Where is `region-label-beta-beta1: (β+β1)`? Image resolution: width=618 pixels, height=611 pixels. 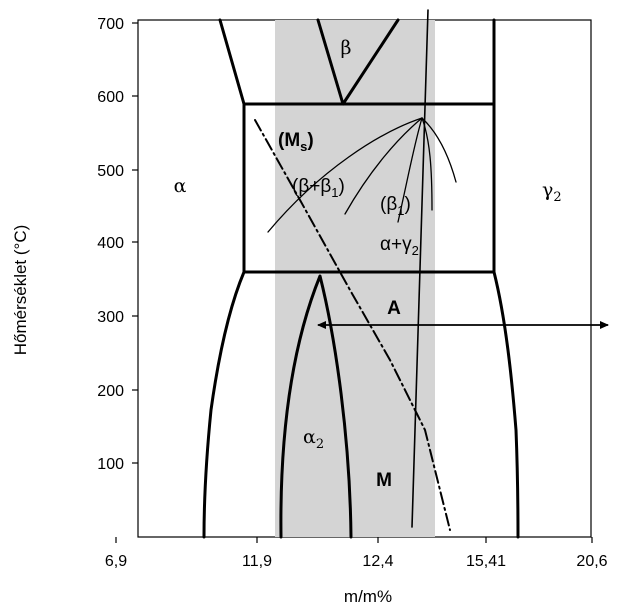
region-label-beta-beta1: (β+β1) is located at coordinates (318, 188).